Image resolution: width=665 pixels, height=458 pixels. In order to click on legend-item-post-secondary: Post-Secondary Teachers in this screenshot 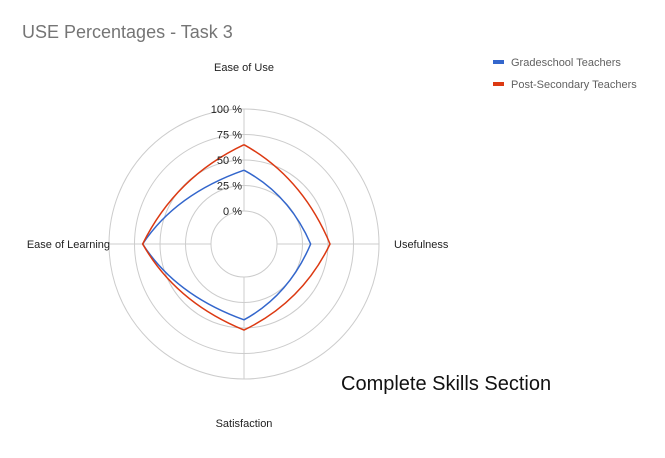, I will do `click(565, 85)`.